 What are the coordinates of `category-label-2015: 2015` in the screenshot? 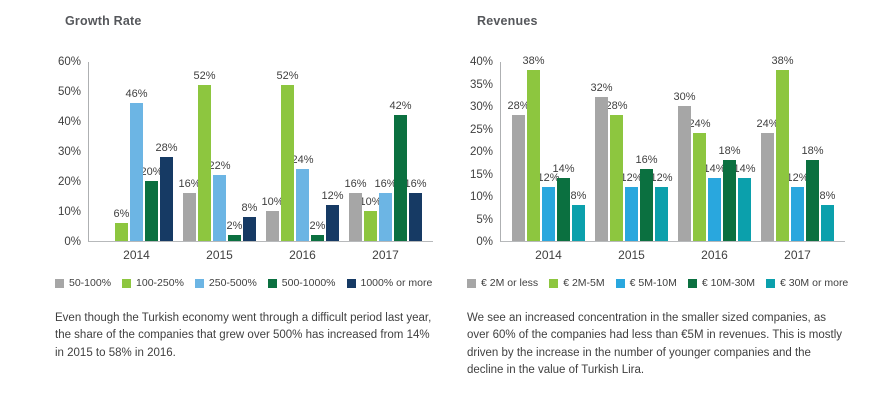 It's located at (219, 255).